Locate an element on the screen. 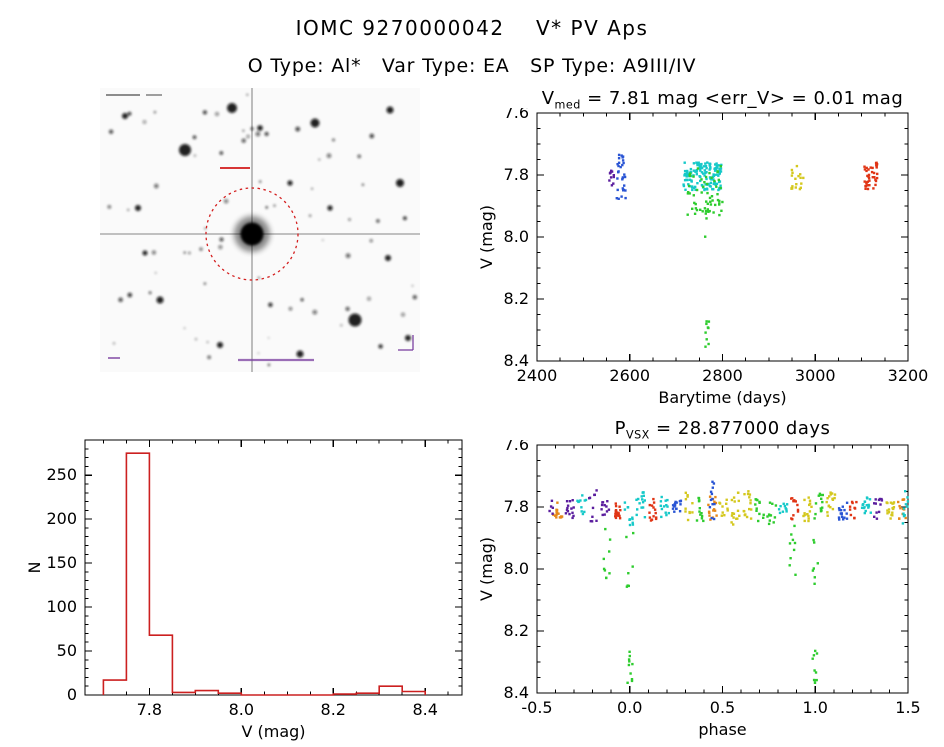  x-tick-label: 3200 is located at coordinates (908, 375).